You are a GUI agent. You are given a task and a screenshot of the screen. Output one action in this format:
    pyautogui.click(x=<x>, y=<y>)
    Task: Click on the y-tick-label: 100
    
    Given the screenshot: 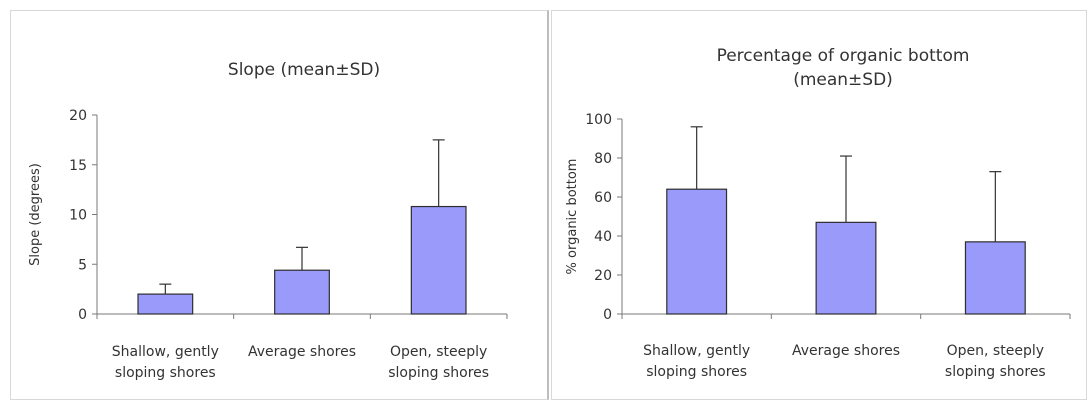 What is the action you would take?
    pyautogui.click(x=598, y=120)
    